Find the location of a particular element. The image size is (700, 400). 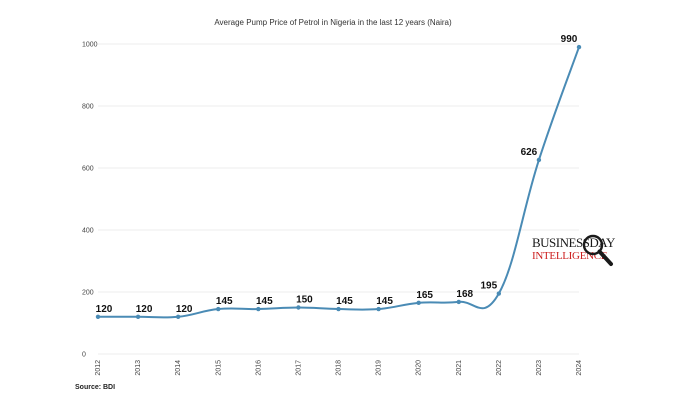

x-tick-label-2013: 2013 is located at coordinates (138, 368).